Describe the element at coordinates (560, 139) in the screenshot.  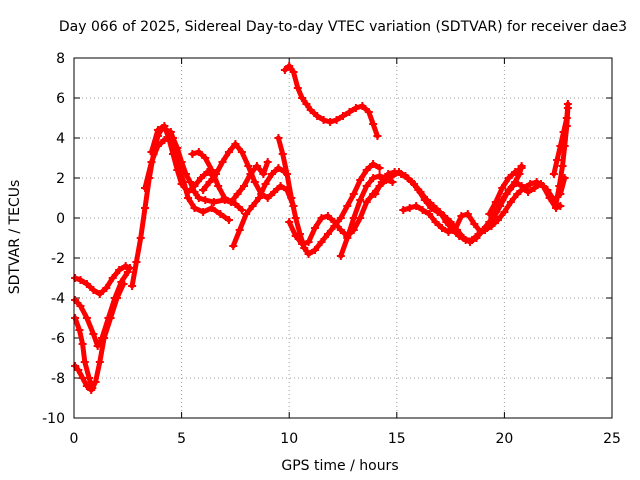
I see `series-markers-s18` at that location.